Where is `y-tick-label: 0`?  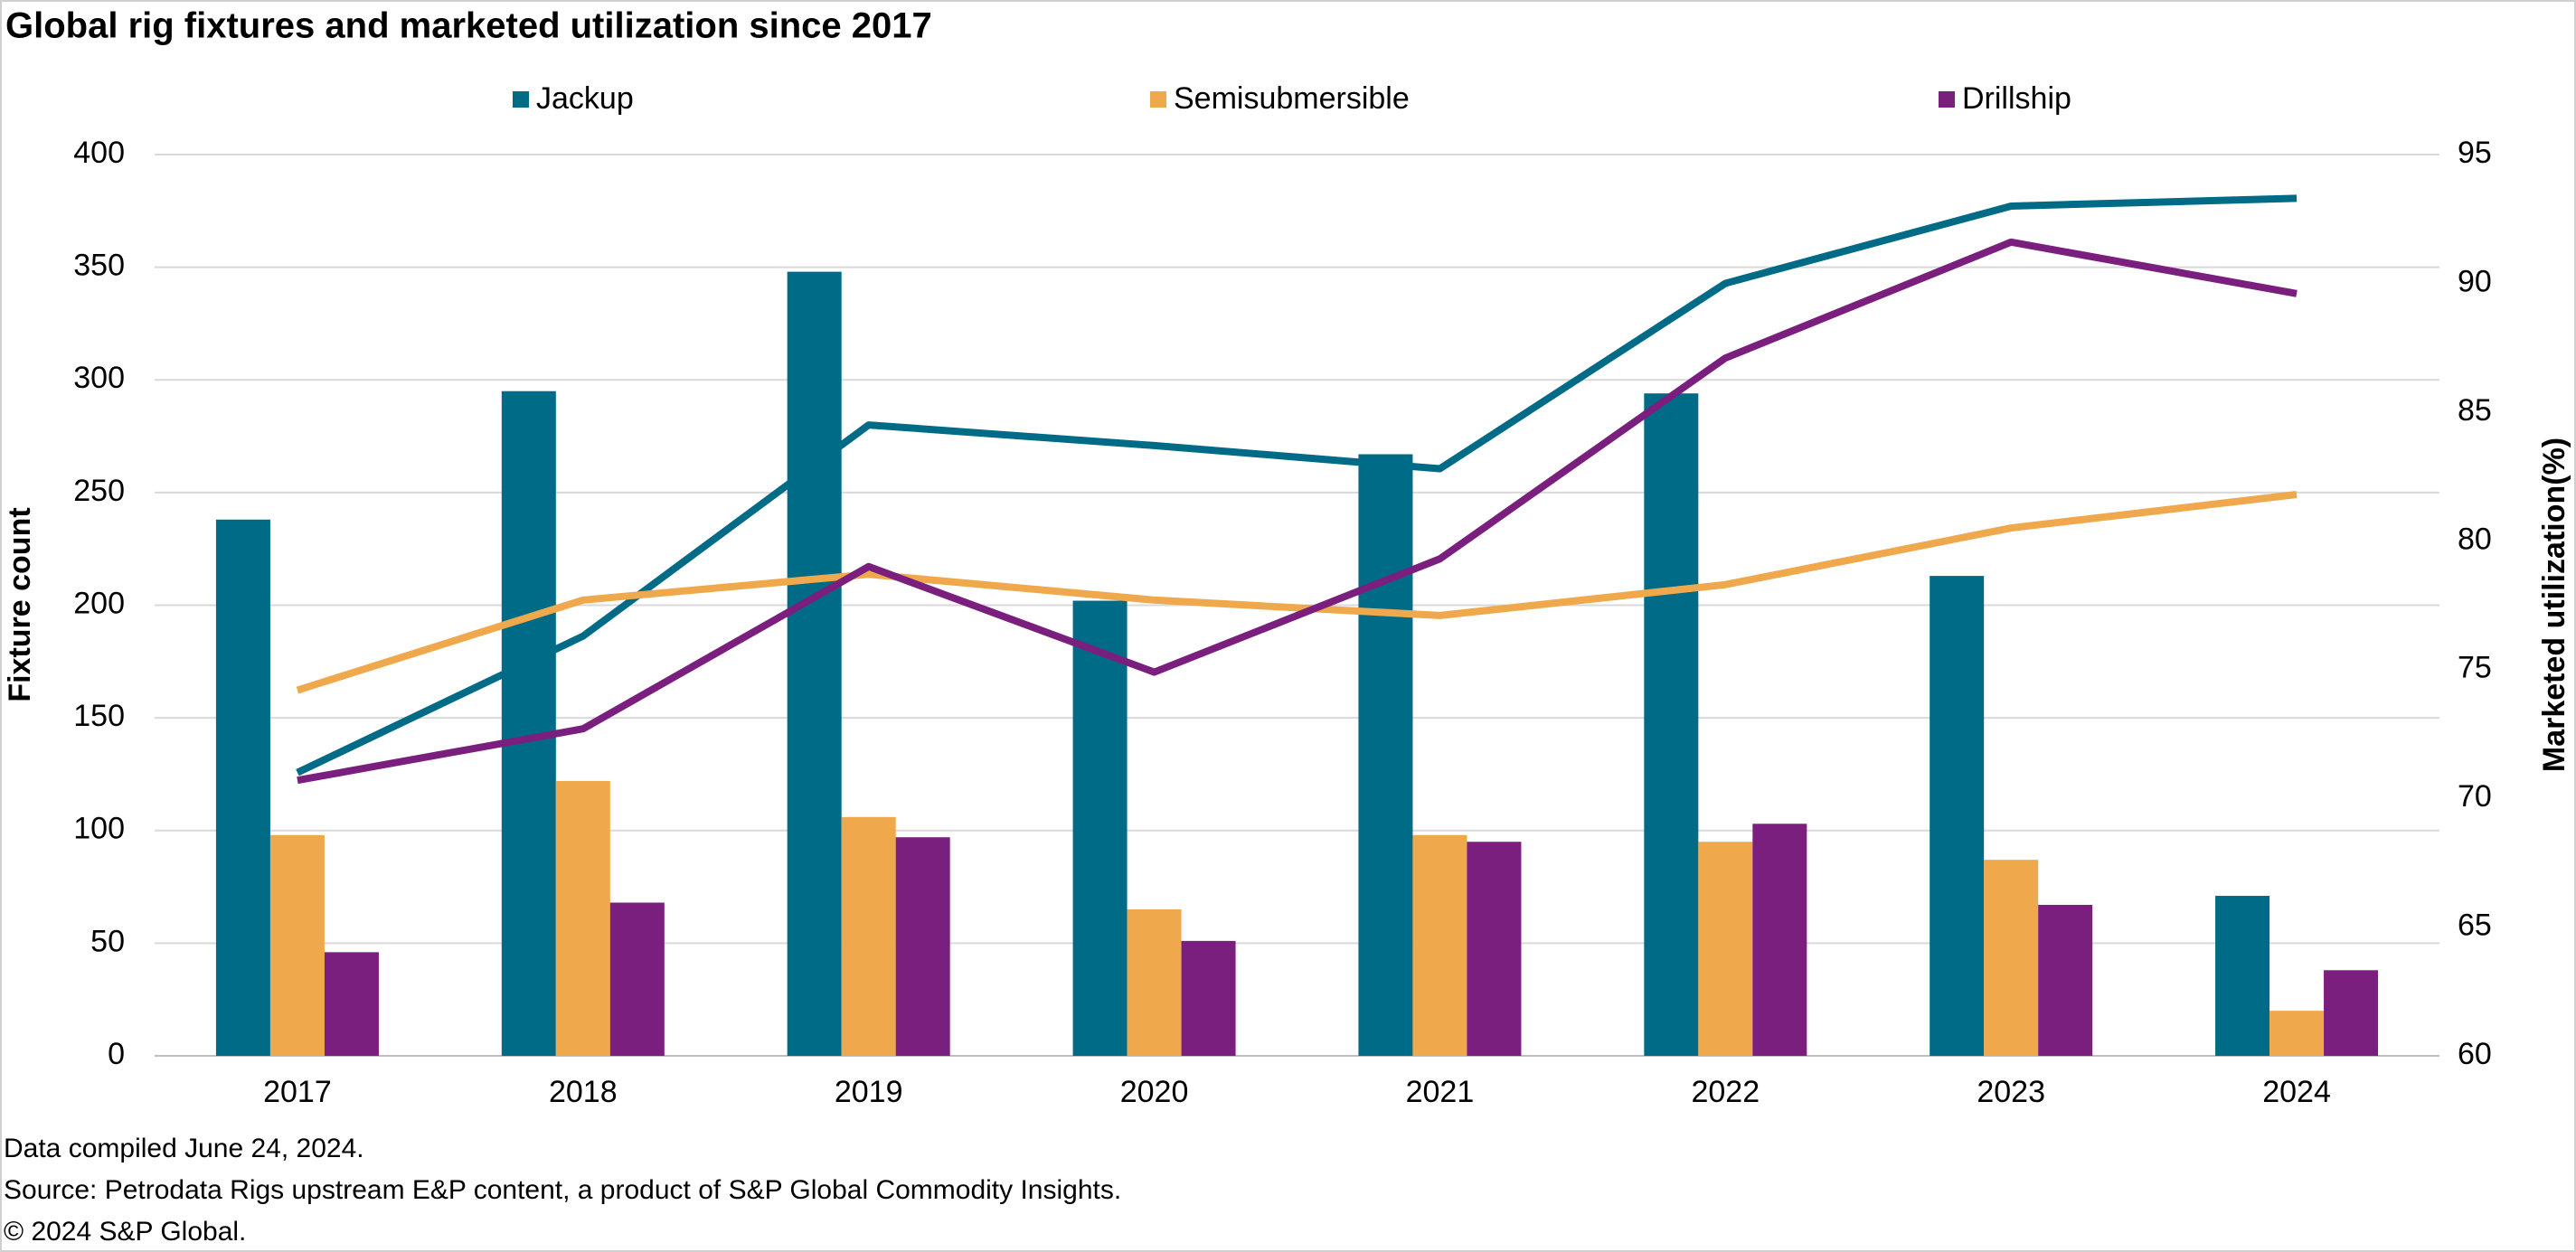 y-tick-label: 0 is located at coordinates (116, 1054).